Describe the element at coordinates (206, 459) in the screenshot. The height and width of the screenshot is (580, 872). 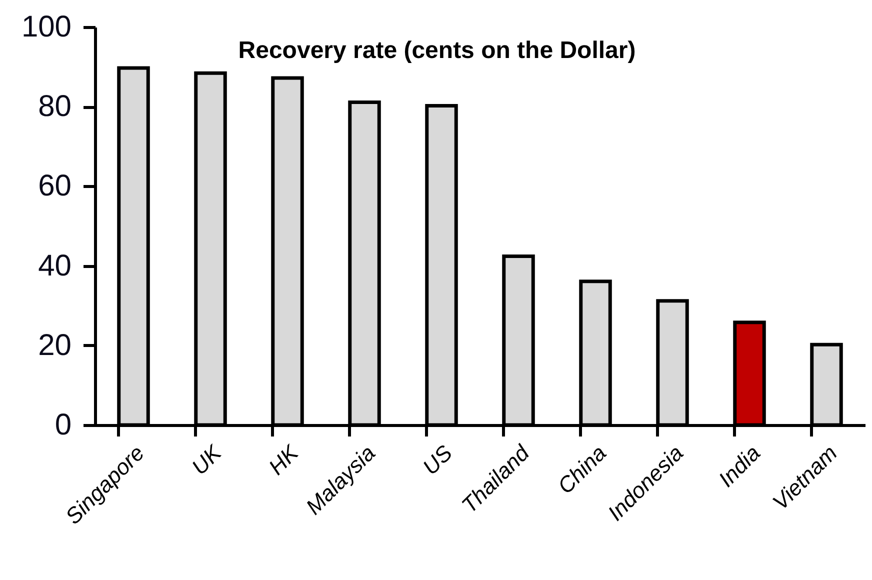
I see `x-tick-label: UK` at that location.